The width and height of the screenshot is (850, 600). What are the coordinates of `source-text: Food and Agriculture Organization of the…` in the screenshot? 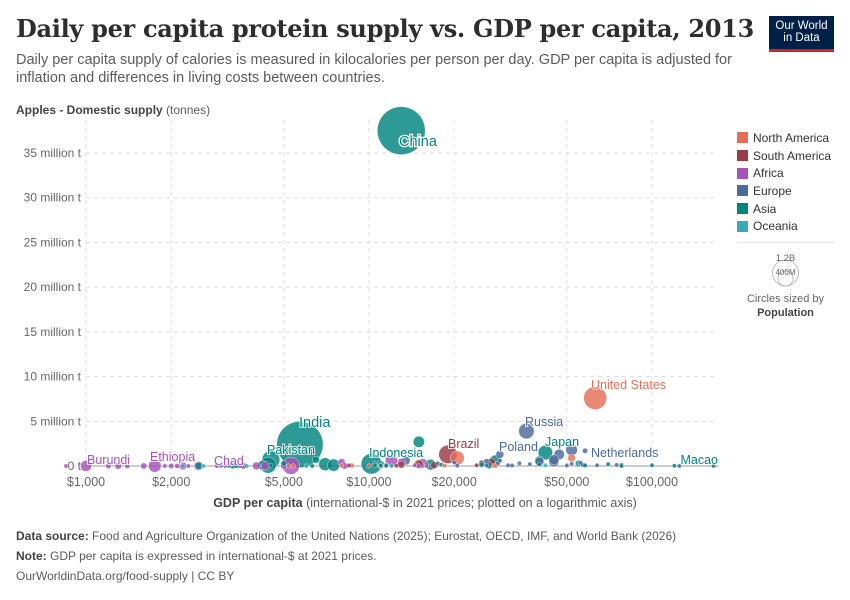 It's located at (384, 536).